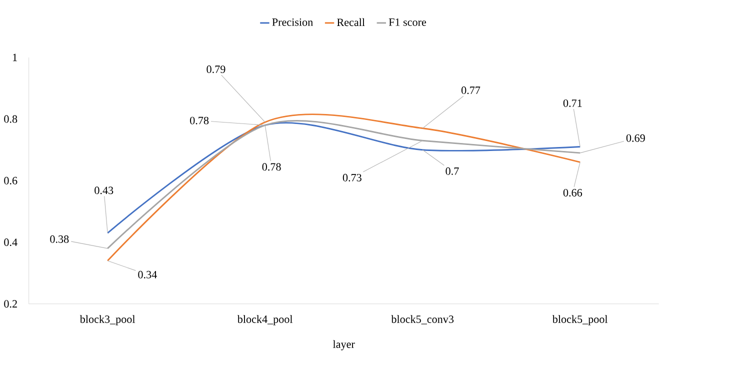 The image size is (745, 378). Describe the element at coordinates (580, 320) in the screenshot. I see `x-tick-label: block5_pool` at that location.